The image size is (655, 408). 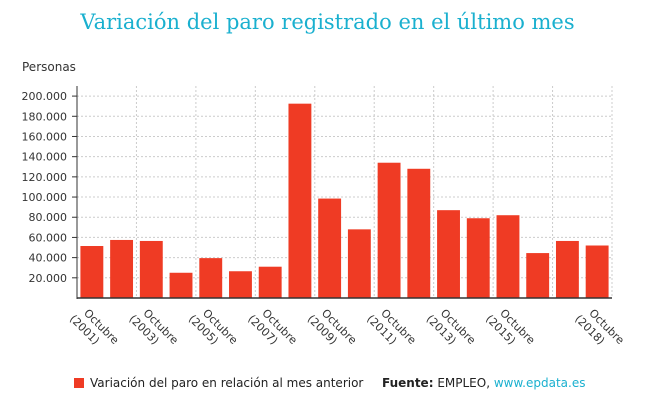 I want to click on x-tick-label: Octubre(2015), so click(x=510, y=327).